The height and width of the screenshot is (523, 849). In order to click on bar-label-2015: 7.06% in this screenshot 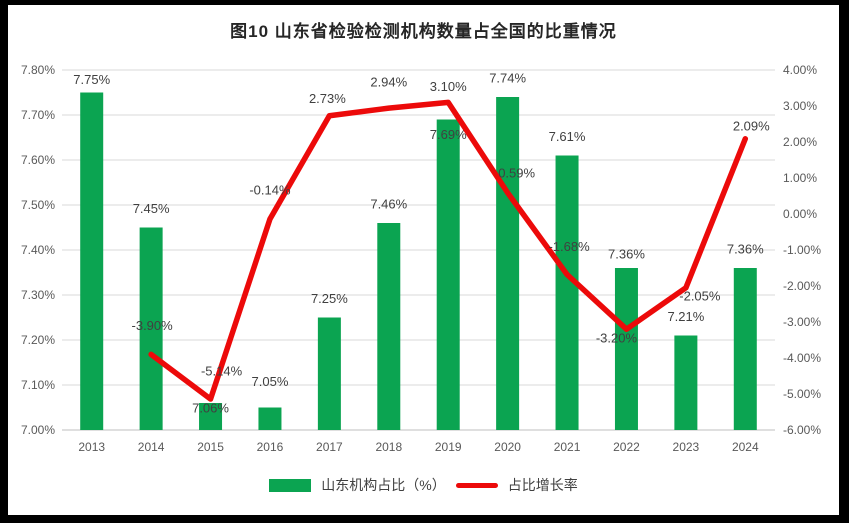, I will do `click(210, 408)`.